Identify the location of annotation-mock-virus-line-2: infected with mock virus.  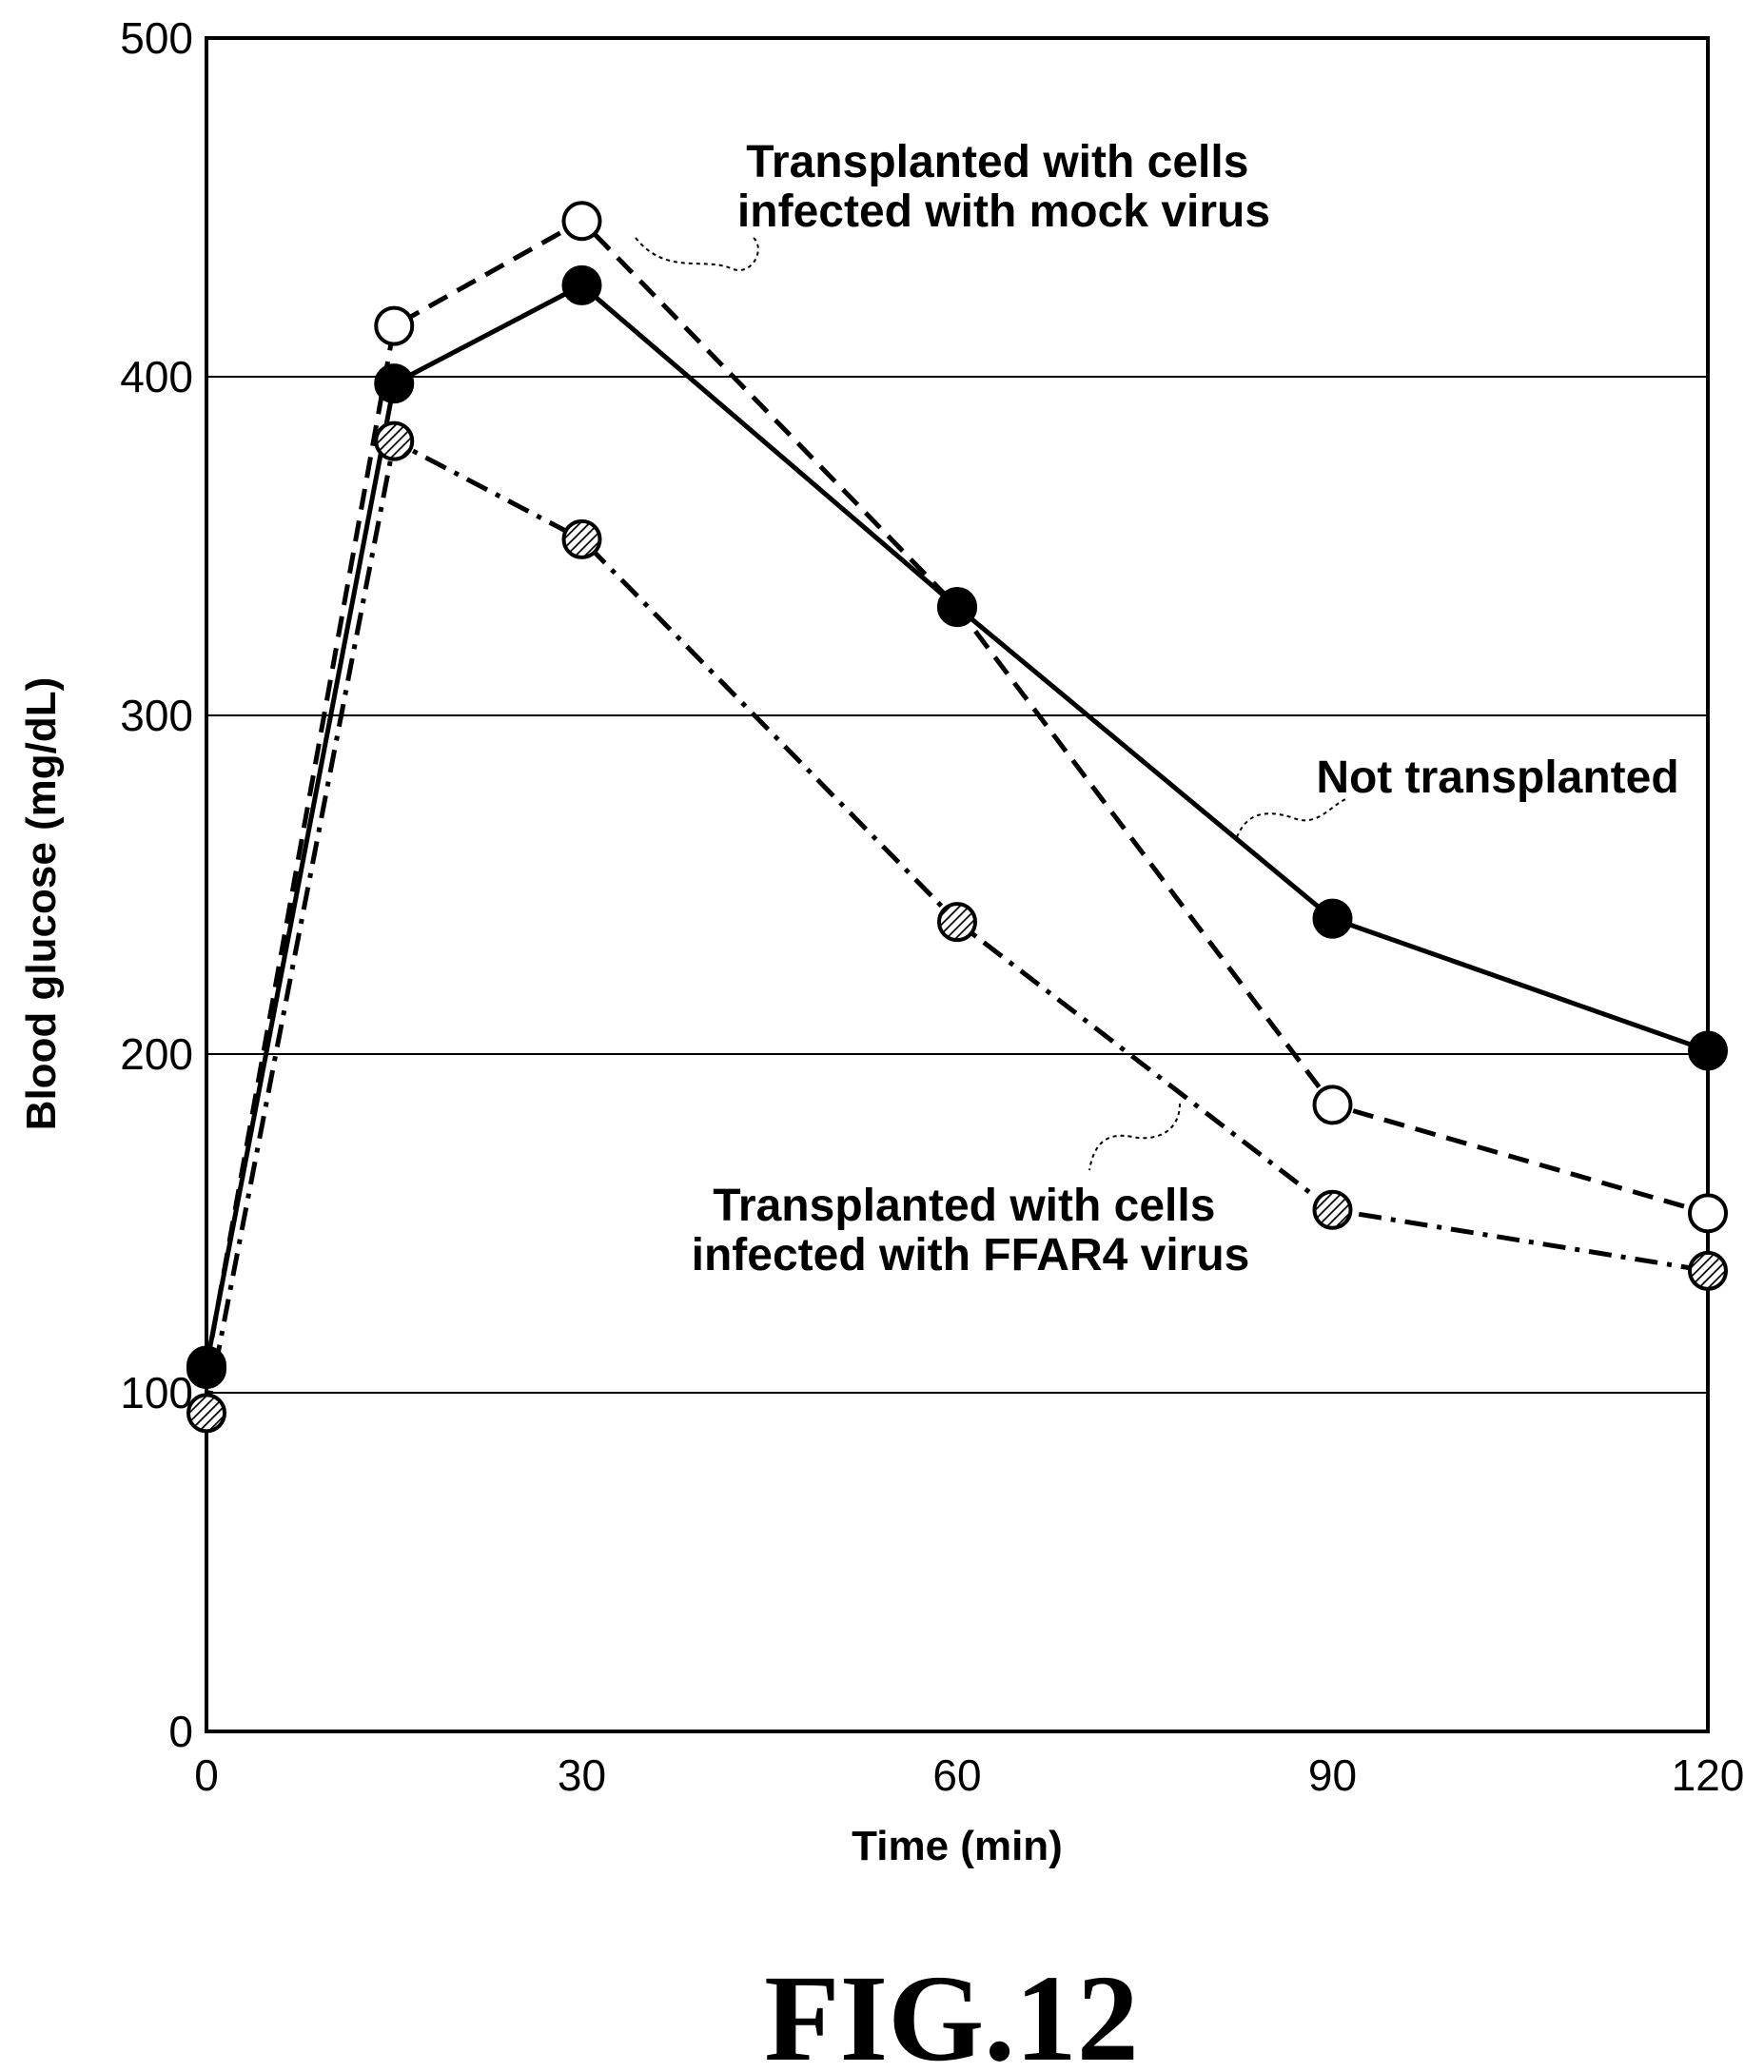
(1003, 211).